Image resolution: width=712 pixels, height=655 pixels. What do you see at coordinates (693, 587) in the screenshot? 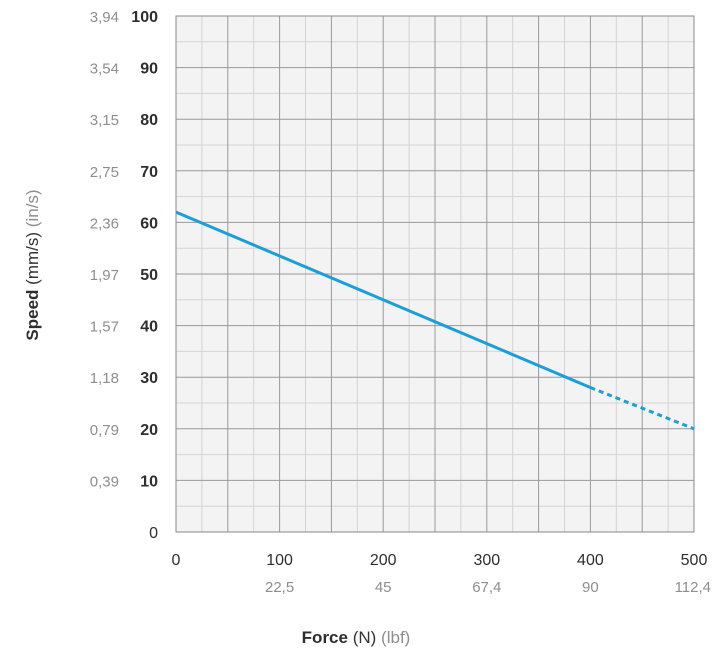
I see `x-secondary-tick-label: 112,4` at bounding box center [693, 587].